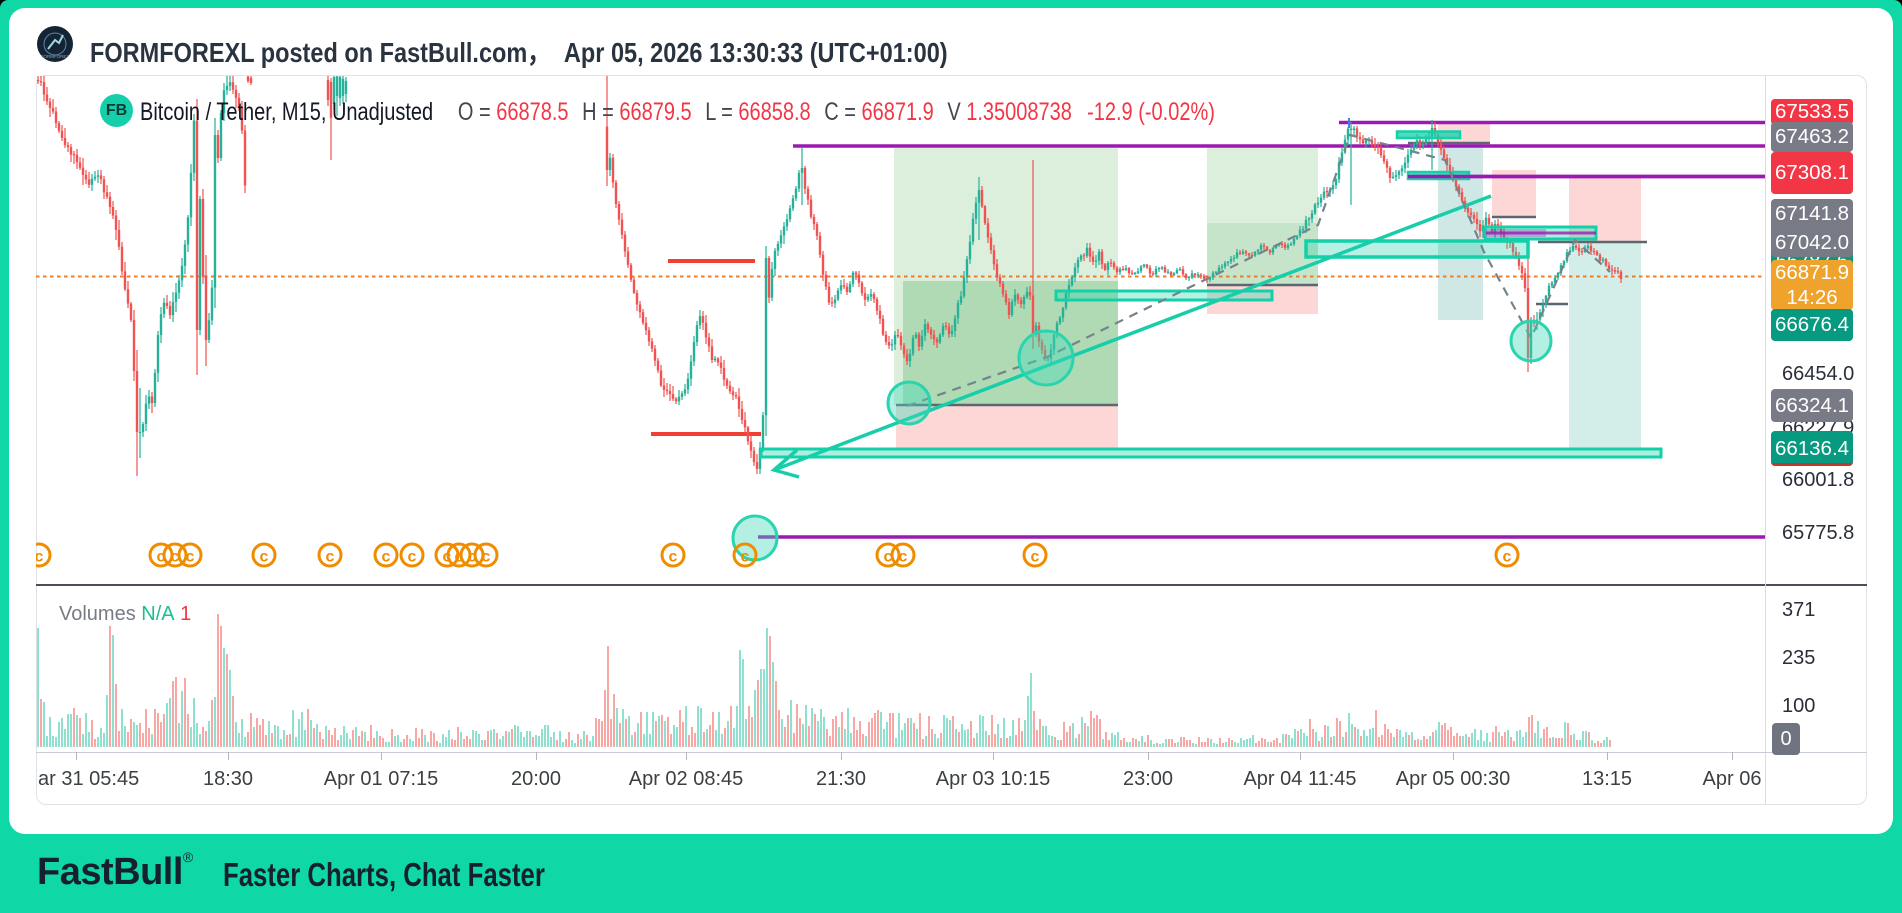 The height and width of the screenshot is (913, 1902). I want to click on svg-text: FORMFOREX, so click(55, 56).